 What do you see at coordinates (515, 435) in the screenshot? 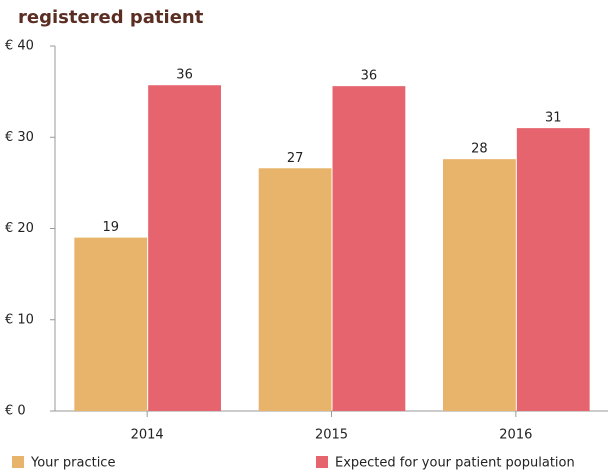
I see `x-tick-label: 2016` at bounding box center [515, 435].